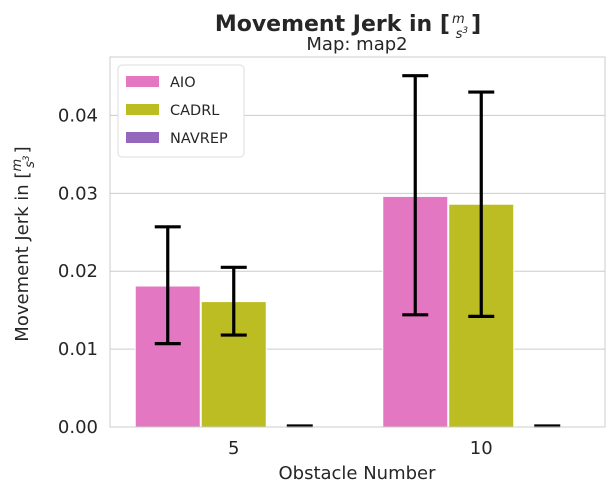  Describe the element at coordinates (78, 427) in the screenshot. I see `y-tick-label: 0.00` at that location.